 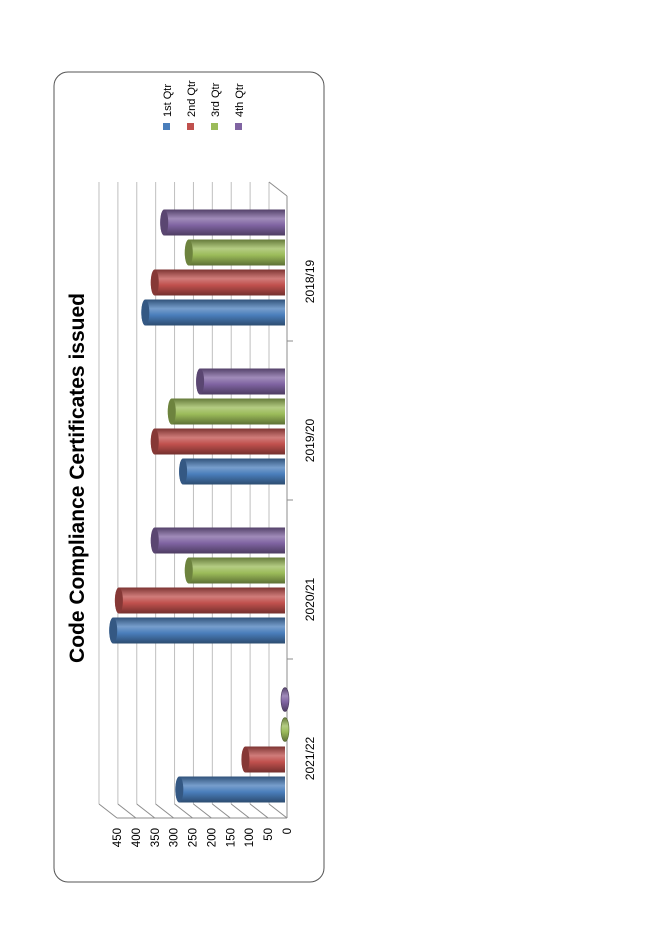 What do you see at coordinates (230, 789) in the screenshot?
I see `bar-2021/22-1st Qtr` at bounding box center [230, 789].